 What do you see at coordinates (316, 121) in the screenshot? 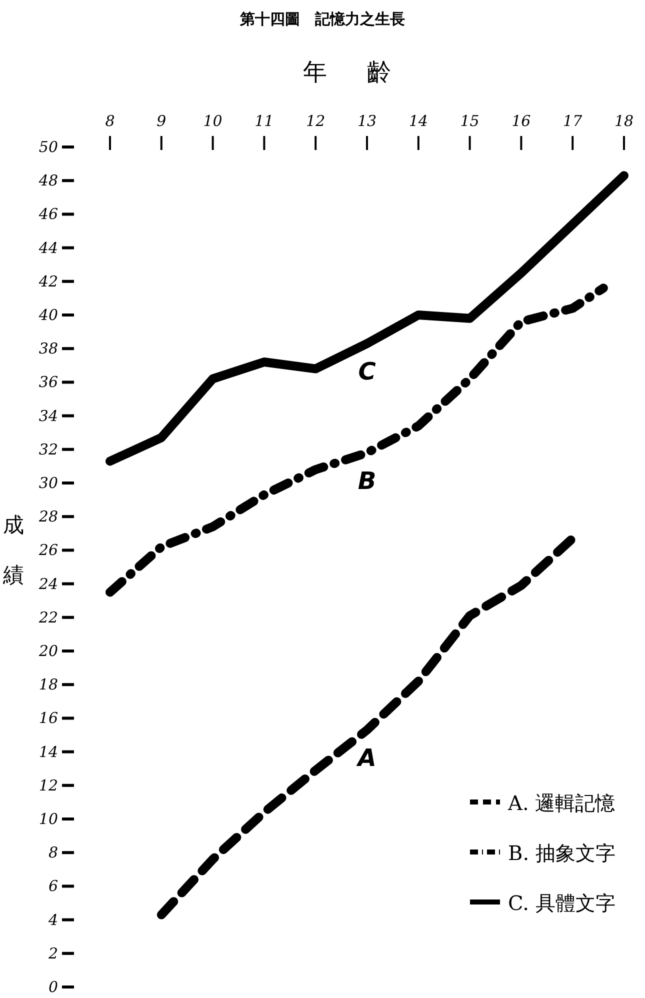
I see `x-tick-label: 12` at bounding box center [316, 121].